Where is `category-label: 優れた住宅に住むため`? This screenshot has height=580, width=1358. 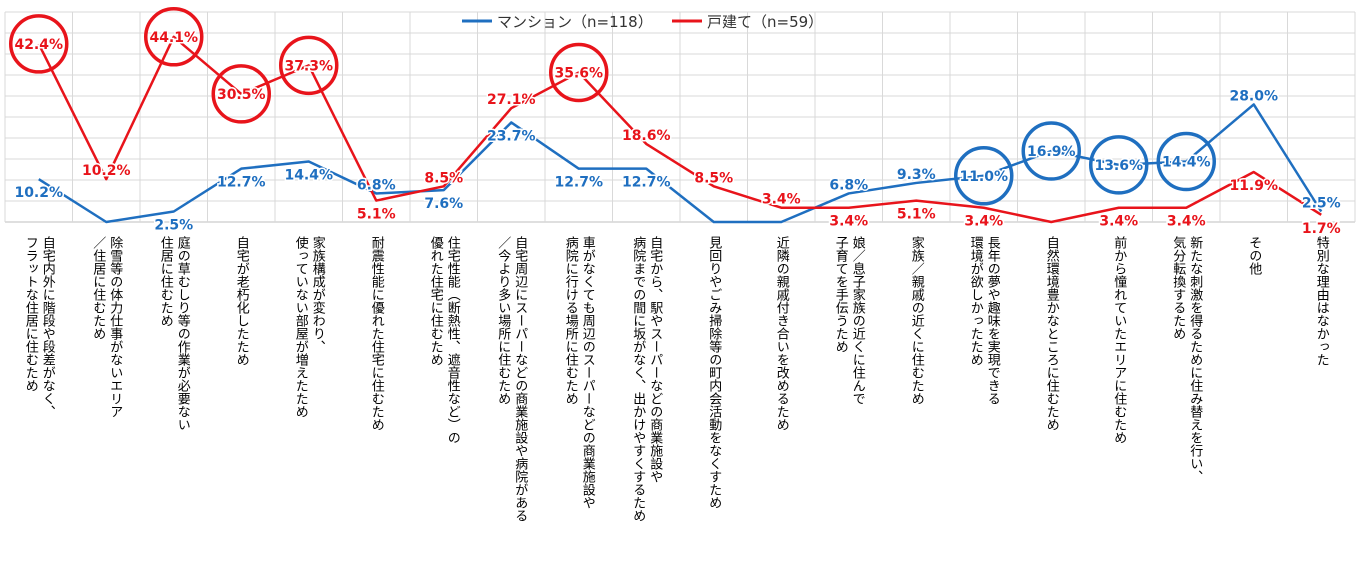 category-label: 優れた住宅に住むため is located at coordinates (436, 301).